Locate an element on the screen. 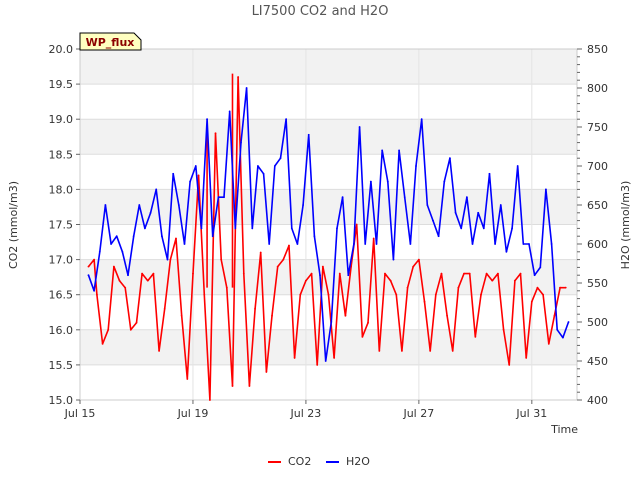 The image size is (640, 480). x-tick-label: Jul 27 is located at coordinates (418, 413).